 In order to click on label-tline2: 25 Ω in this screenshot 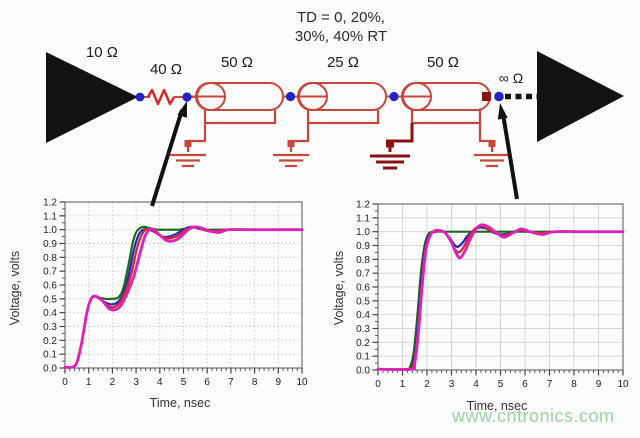, I will do `click(343, 62)`.